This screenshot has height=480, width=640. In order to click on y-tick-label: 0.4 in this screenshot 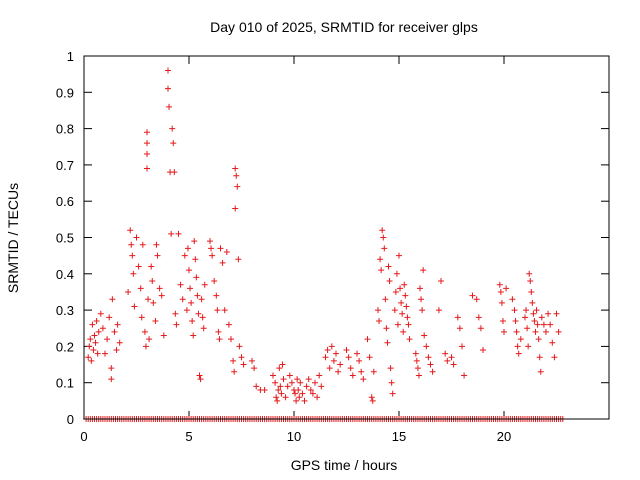, I will do `click(65, 274)`.